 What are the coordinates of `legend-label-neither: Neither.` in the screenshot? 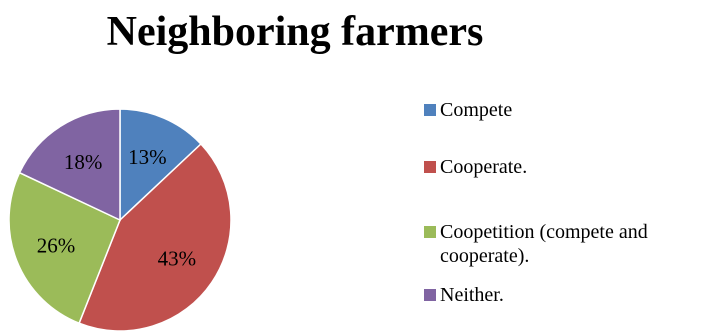 It's located at (472, 295).